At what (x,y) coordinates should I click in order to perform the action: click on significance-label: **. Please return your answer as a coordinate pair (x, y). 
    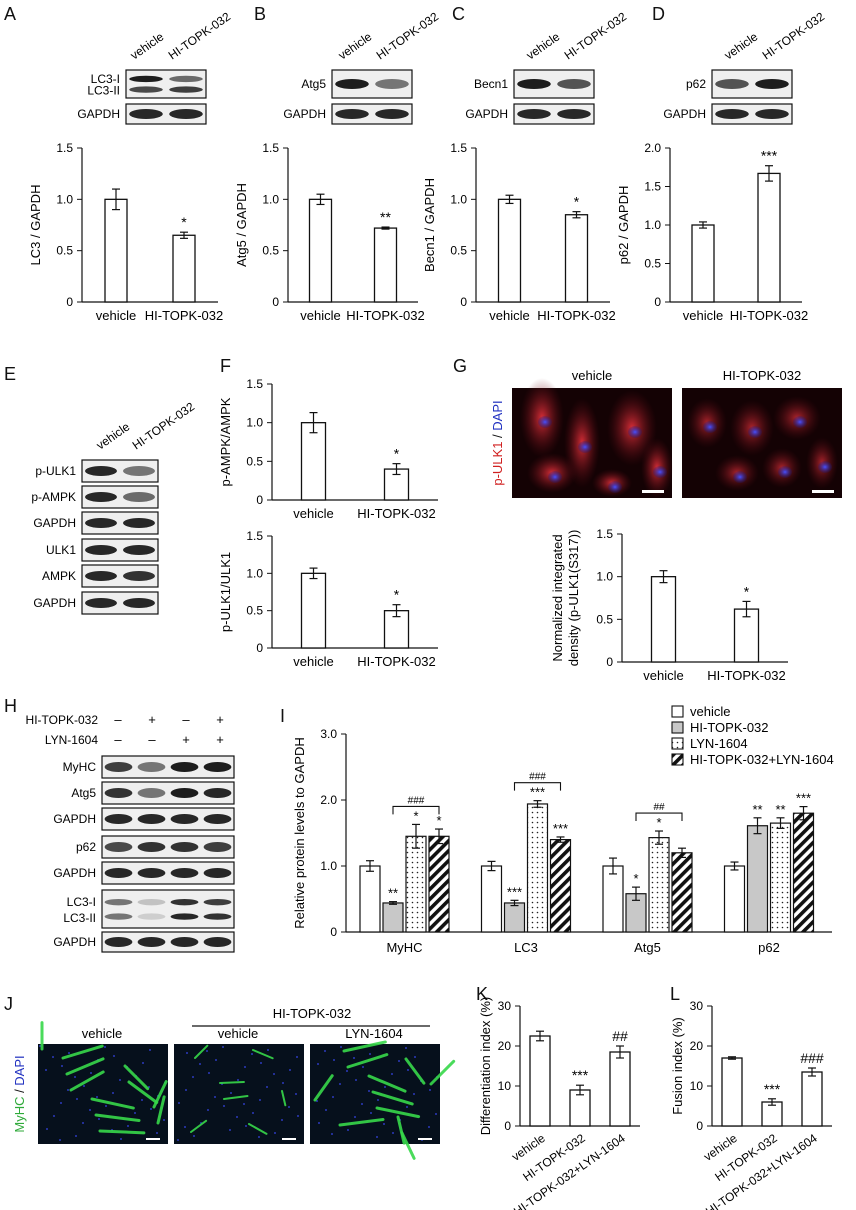
    Looking at the image, I should click on (385, 217).